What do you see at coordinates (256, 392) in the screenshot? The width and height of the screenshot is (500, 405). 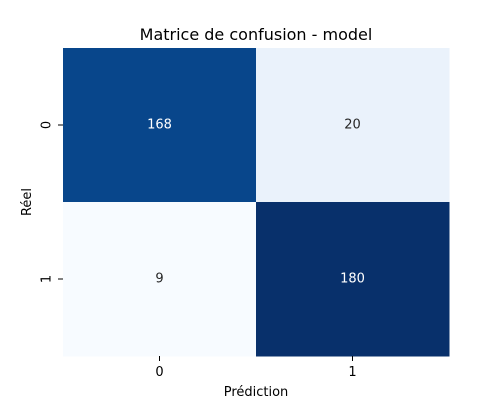 I see `x-axis-label: Prédiction` at bounding box center [256, 392].